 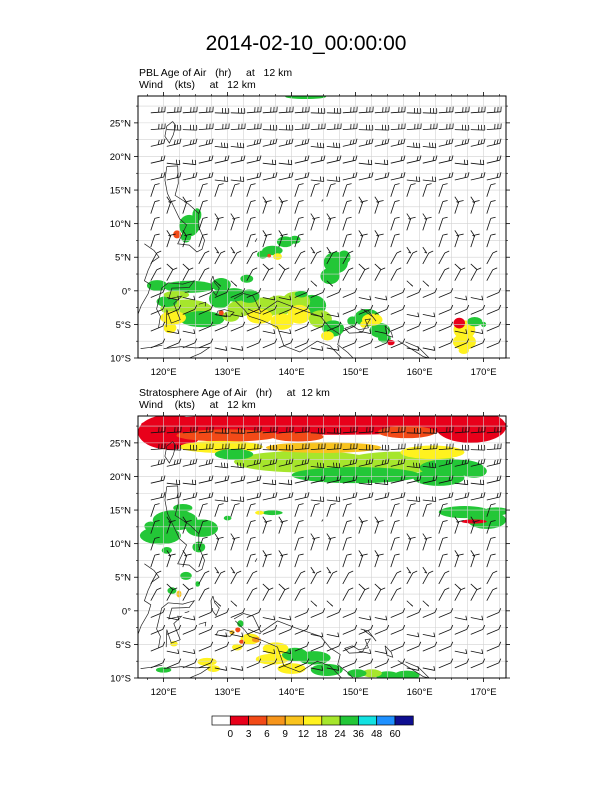 I want to click on colorbar-label: 6, so click(x=267, y=734).